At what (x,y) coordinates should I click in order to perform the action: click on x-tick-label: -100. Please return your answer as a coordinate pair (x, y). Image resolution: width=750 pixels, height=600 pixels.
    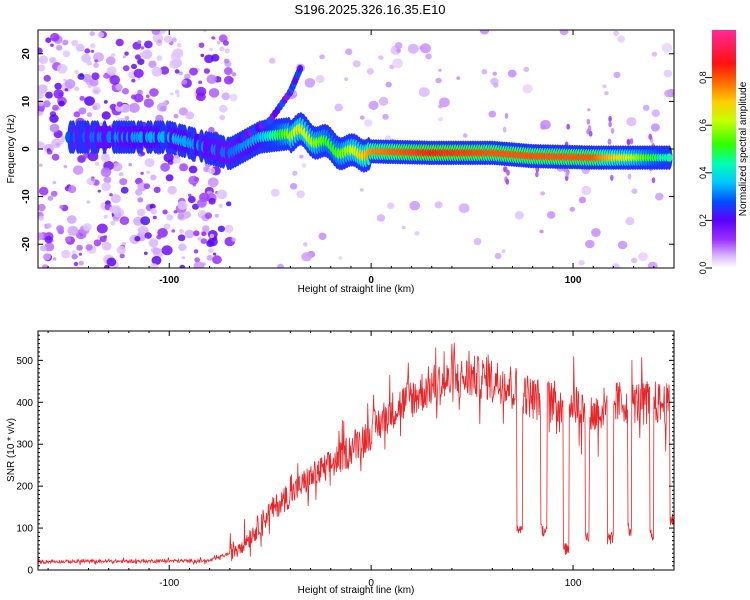
    Looking at the image, I should click on (169, 280).